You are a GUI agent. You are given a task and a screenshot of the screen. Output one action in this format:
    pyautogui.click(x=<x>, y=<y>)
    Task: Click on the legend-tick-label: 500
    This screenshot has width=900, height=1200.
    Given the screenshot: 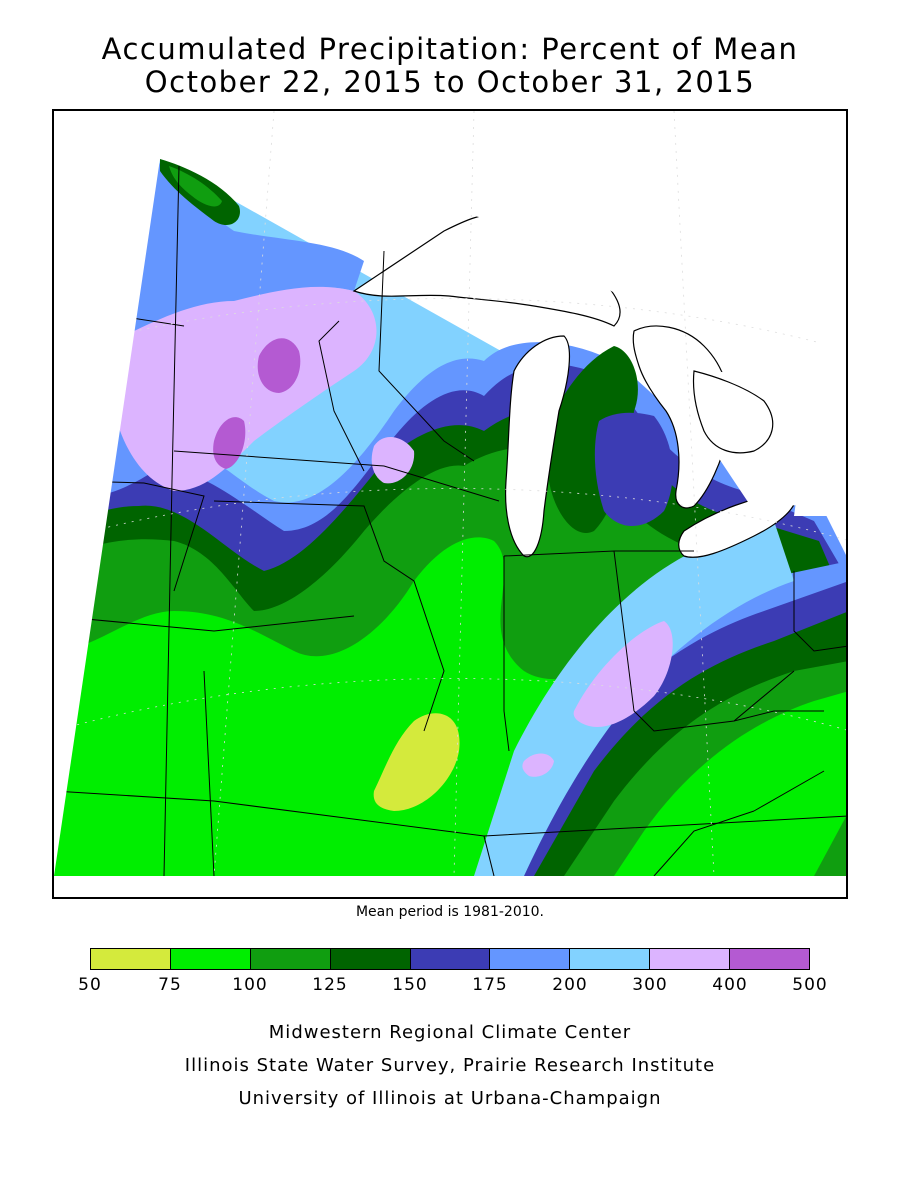 What is the action you would take?
    pyautogui.click(x=810, y=985)
    